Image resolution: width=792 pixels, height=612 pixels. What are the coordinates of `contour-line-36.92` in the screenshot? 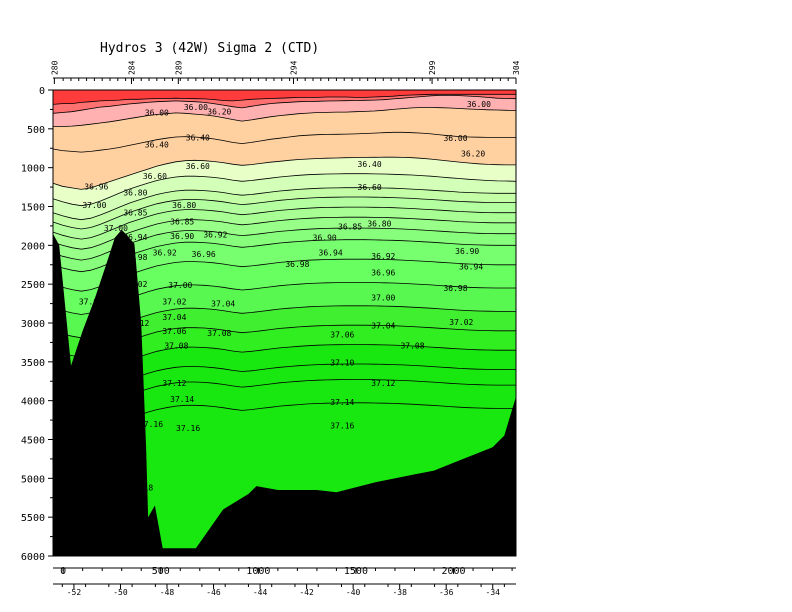 It's located at (284, 213).